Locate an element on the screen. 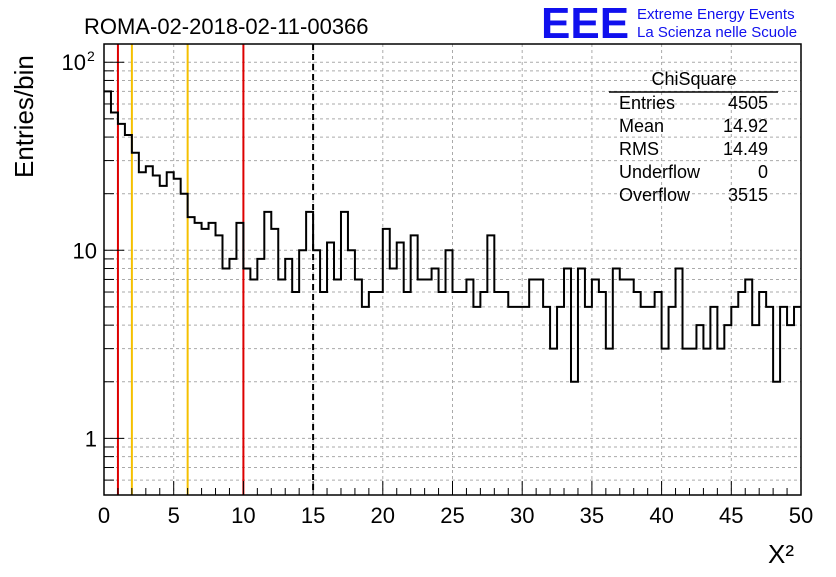 Image resolution: width=836 pixels, height=577 pixels. stats-row-label: RMS is located at coordinates (639, 149).